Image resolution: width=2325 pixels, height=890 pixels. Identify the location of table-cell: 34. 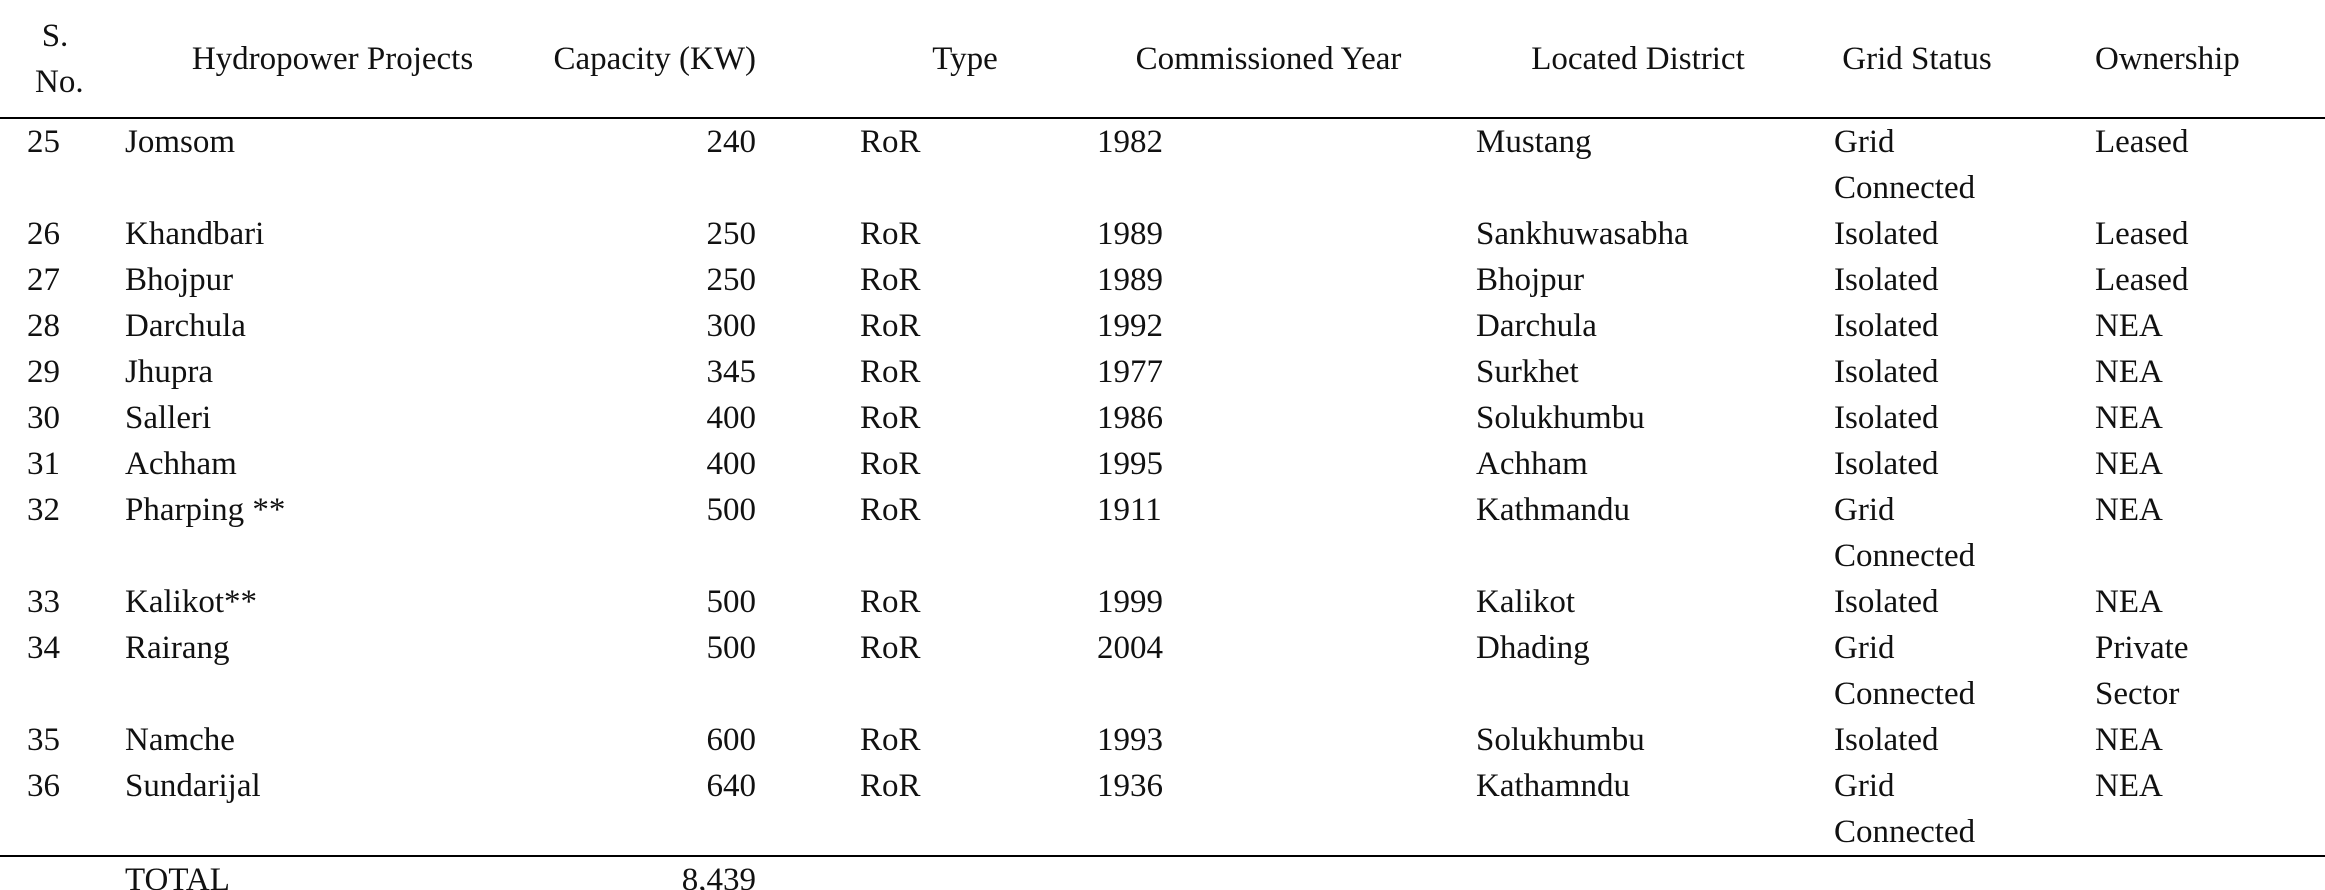
(43, 648).